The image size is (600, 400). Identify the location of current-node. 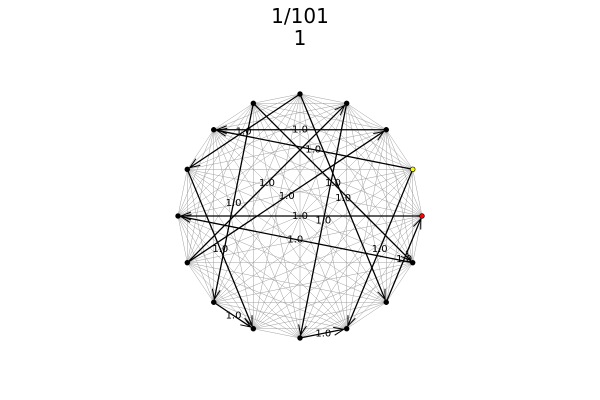
(413, 169).